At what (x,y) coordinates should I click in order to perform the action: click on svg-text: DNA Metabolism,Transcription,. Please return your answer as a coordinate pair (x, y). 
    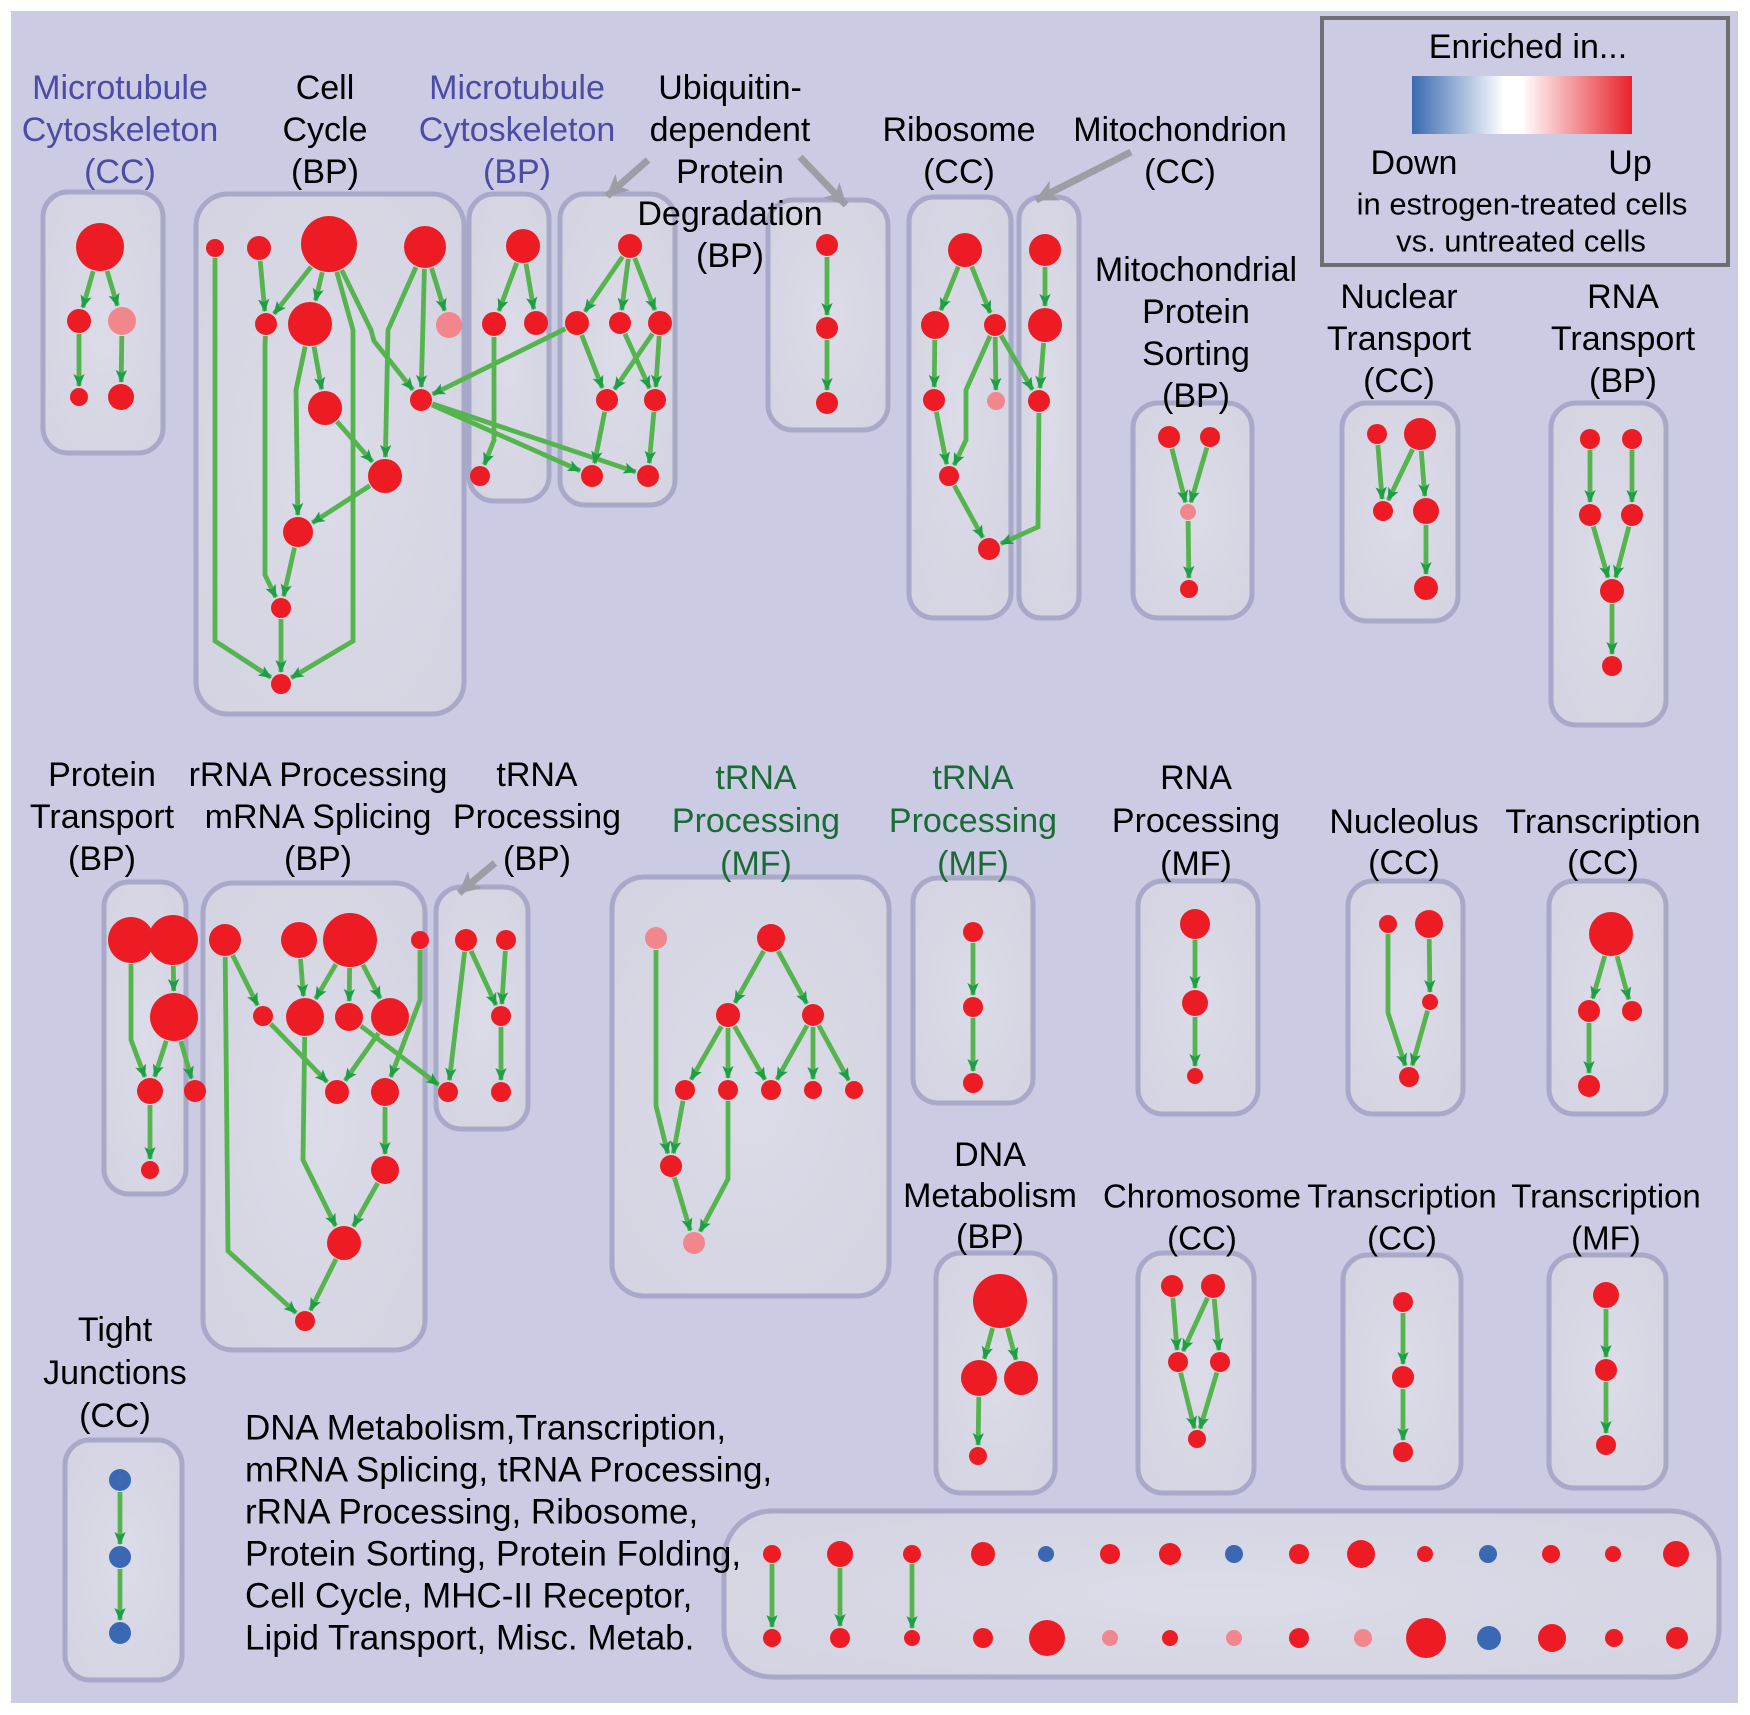
    Looking at the image, I should click on (485, 1428).